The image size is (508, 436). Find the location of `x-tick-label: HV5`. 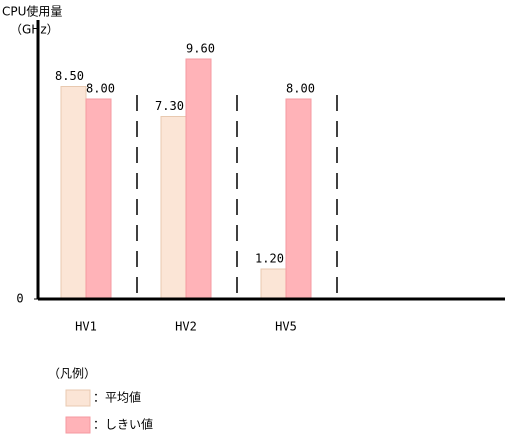

x-tick-label: HV5 is located at coordinates (286, 327).